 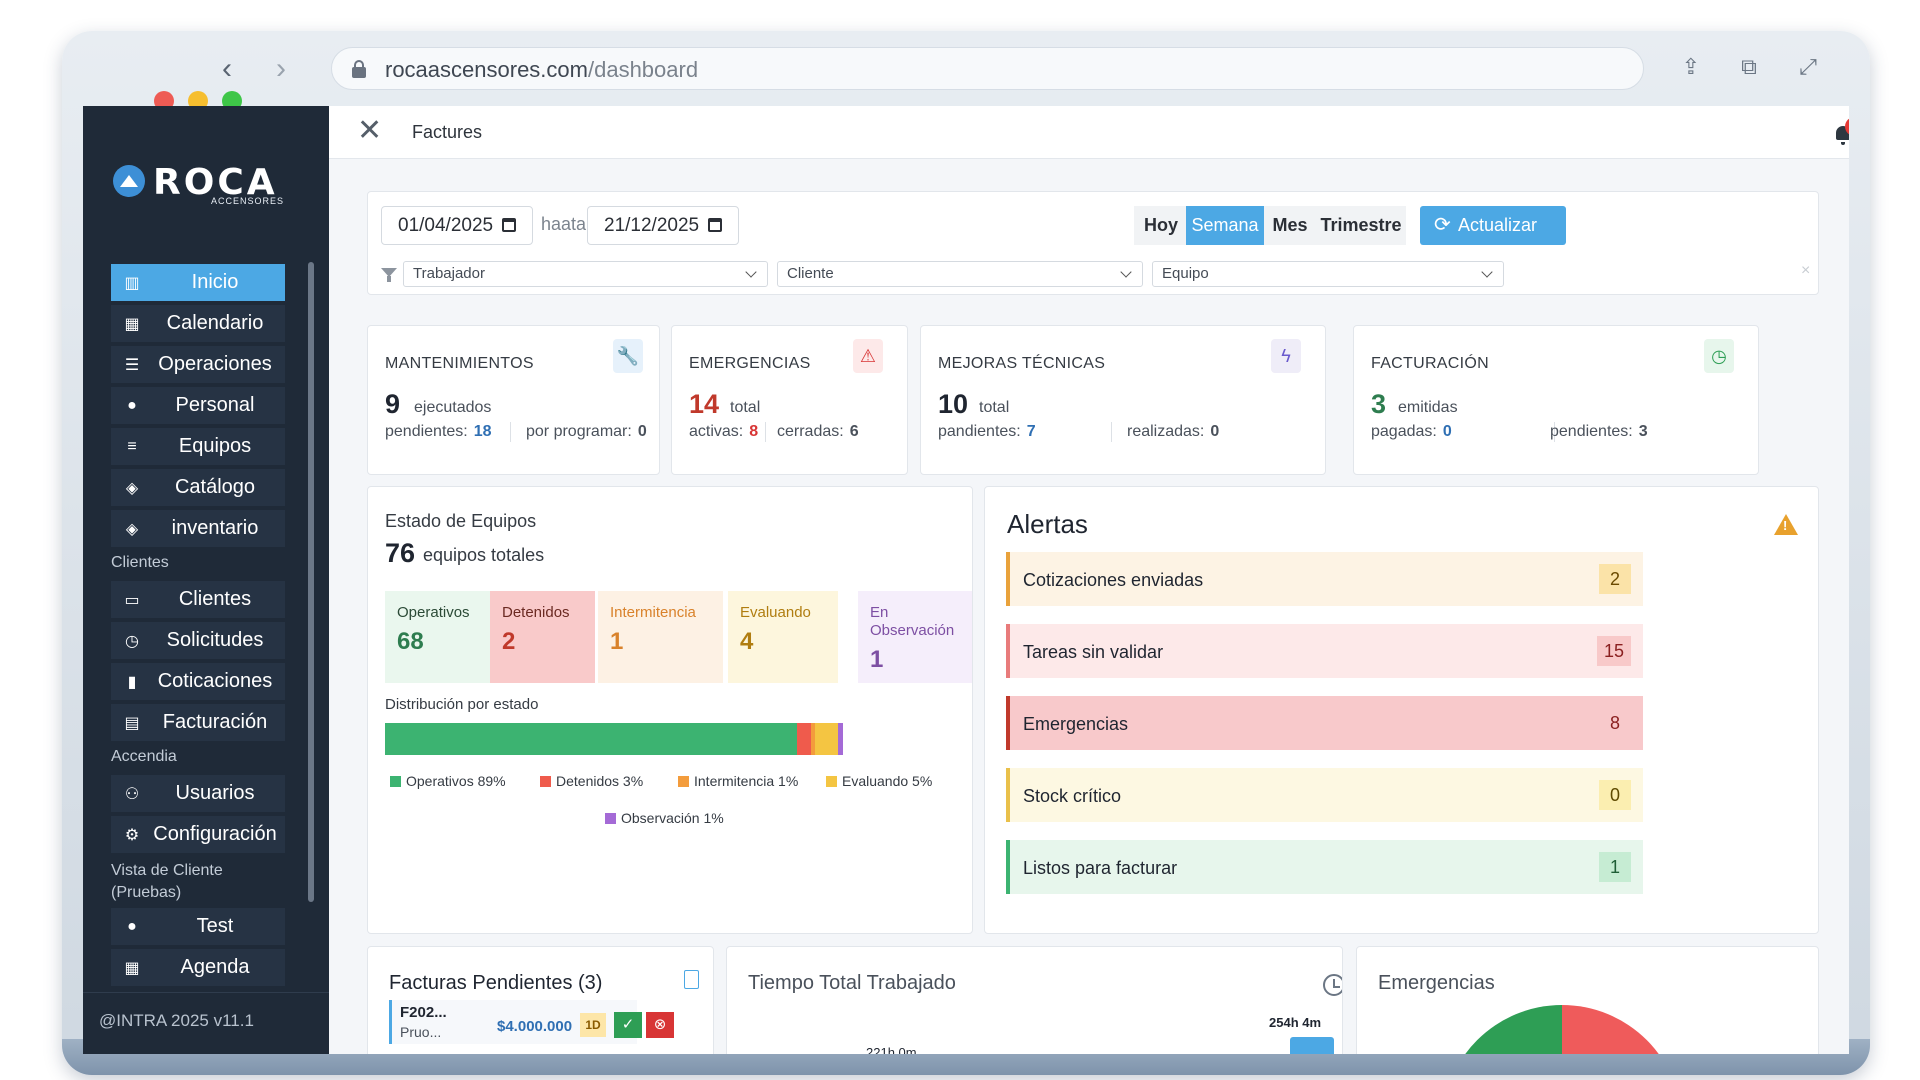 I want to click on stat-sub-value: 6, so click(x=854, y=431).